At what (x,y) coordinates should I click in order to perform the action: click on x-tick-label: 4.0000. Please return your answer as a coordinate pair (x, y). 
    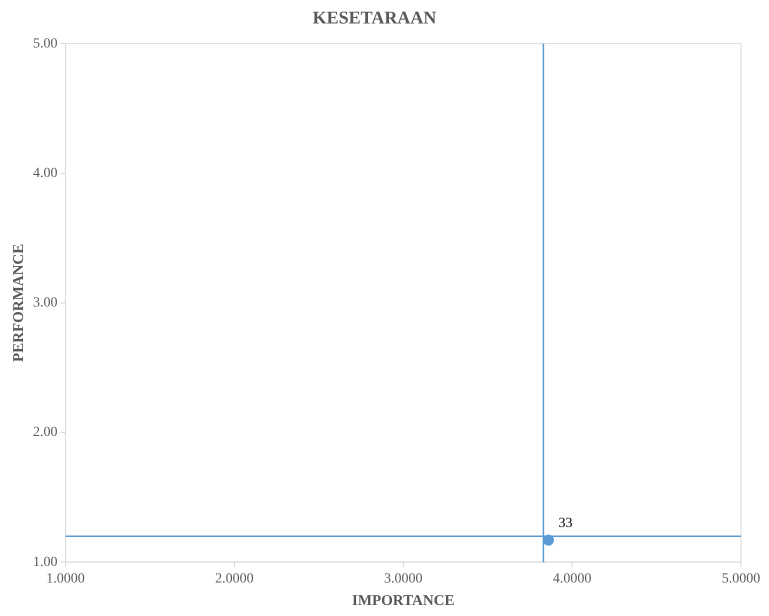
    Looking at the image, I should click on (572, 578).